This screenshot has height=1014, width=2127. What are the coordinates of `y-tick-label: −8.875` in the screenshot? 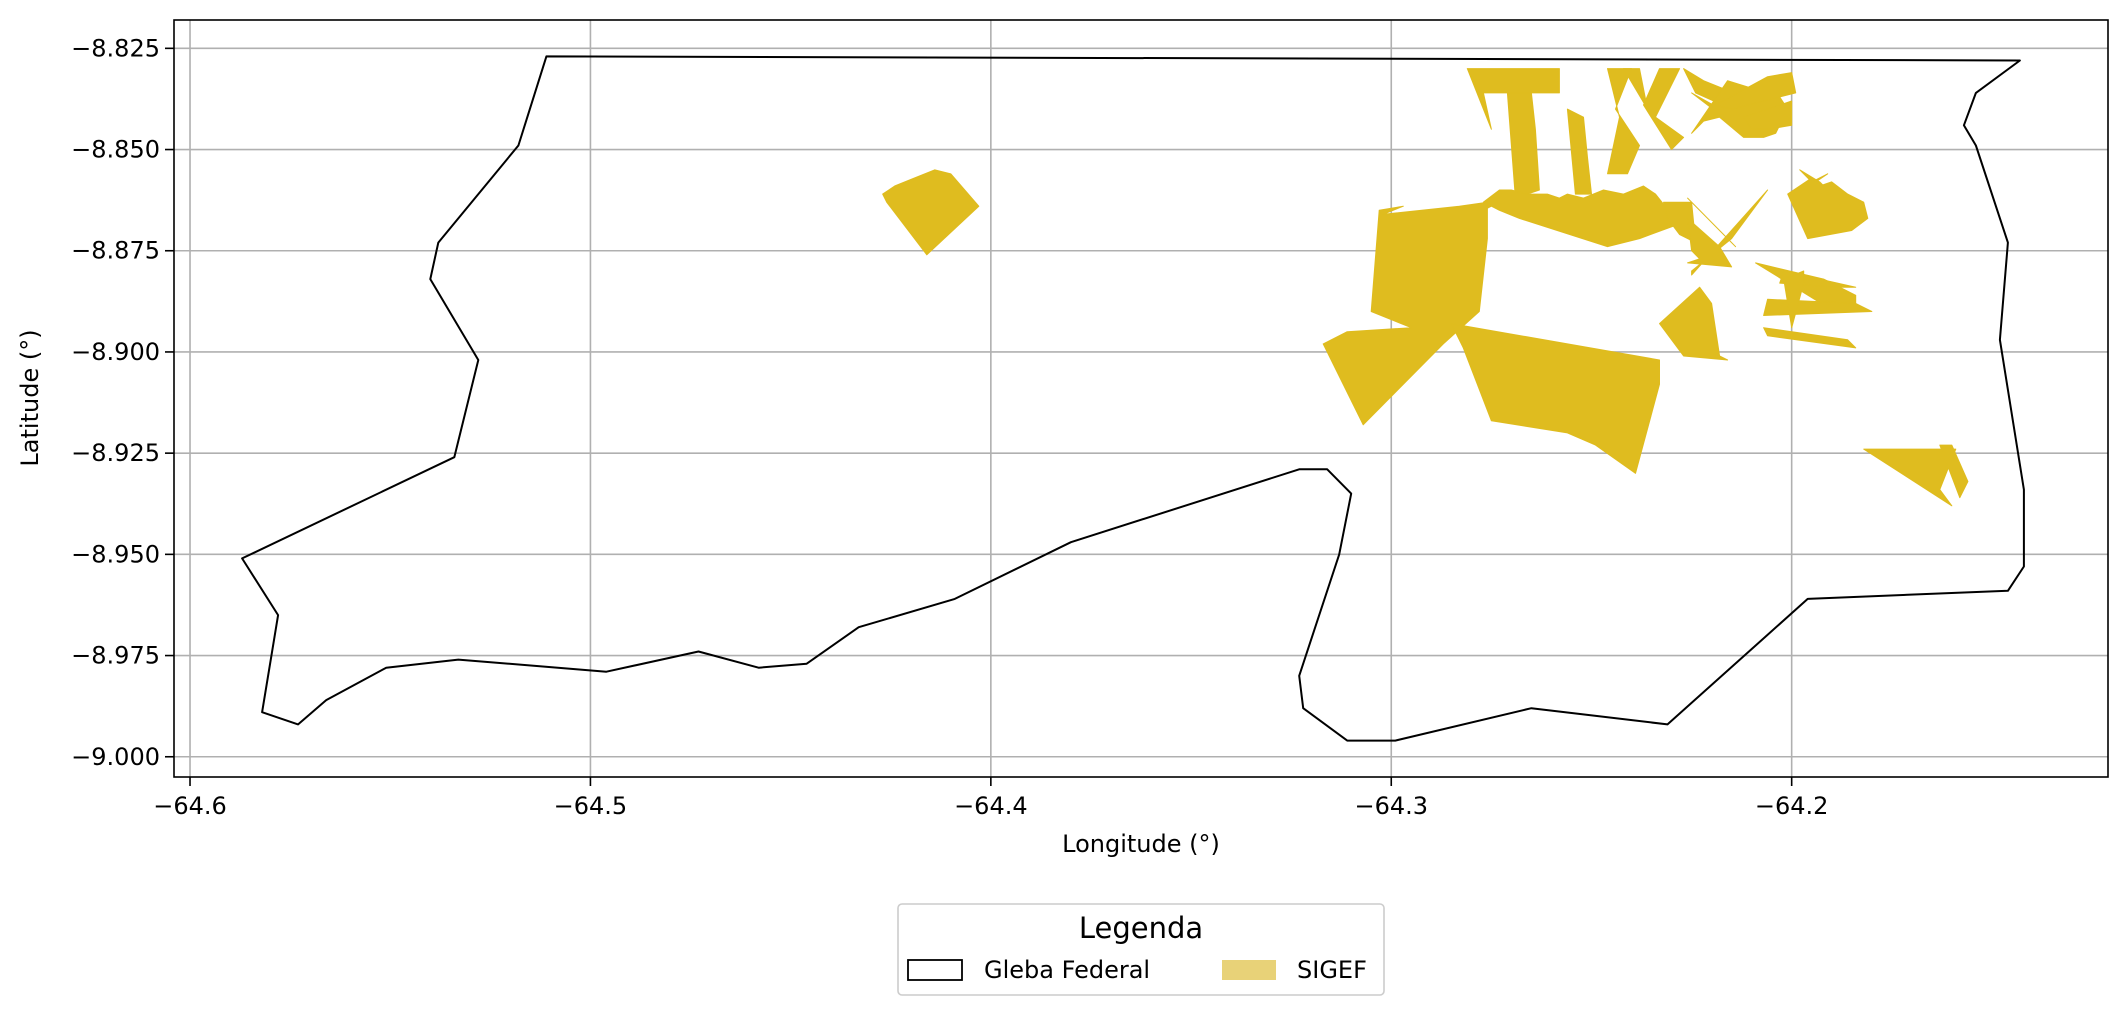 It's located at (115, 251).